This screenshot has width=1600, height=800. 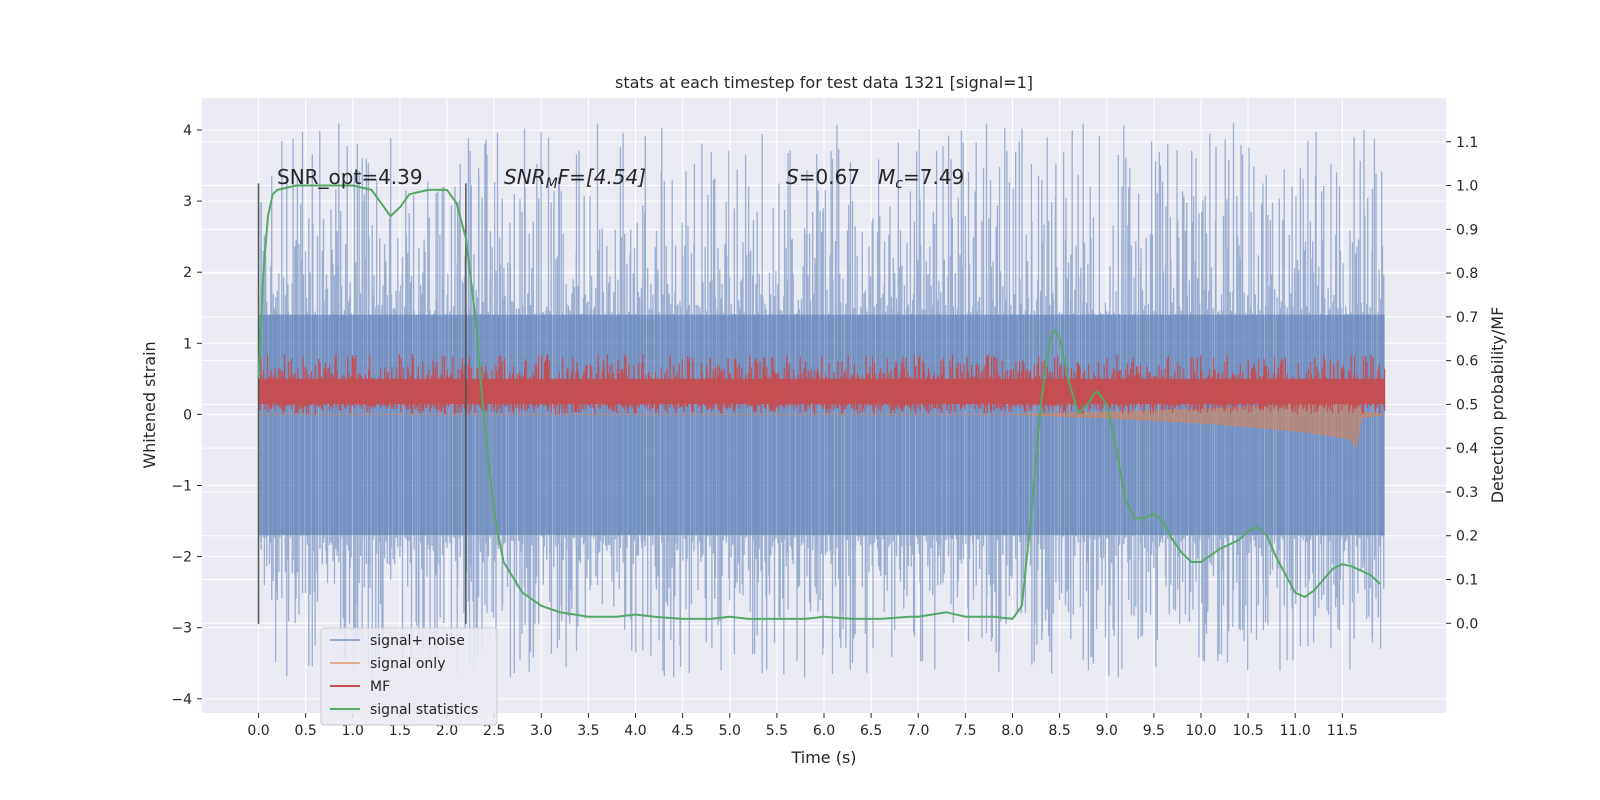 What do you see at coordinates (494, 731) in the screenshot?
I see `x-tick-label: 2.5` at bounding box center [494, 731].